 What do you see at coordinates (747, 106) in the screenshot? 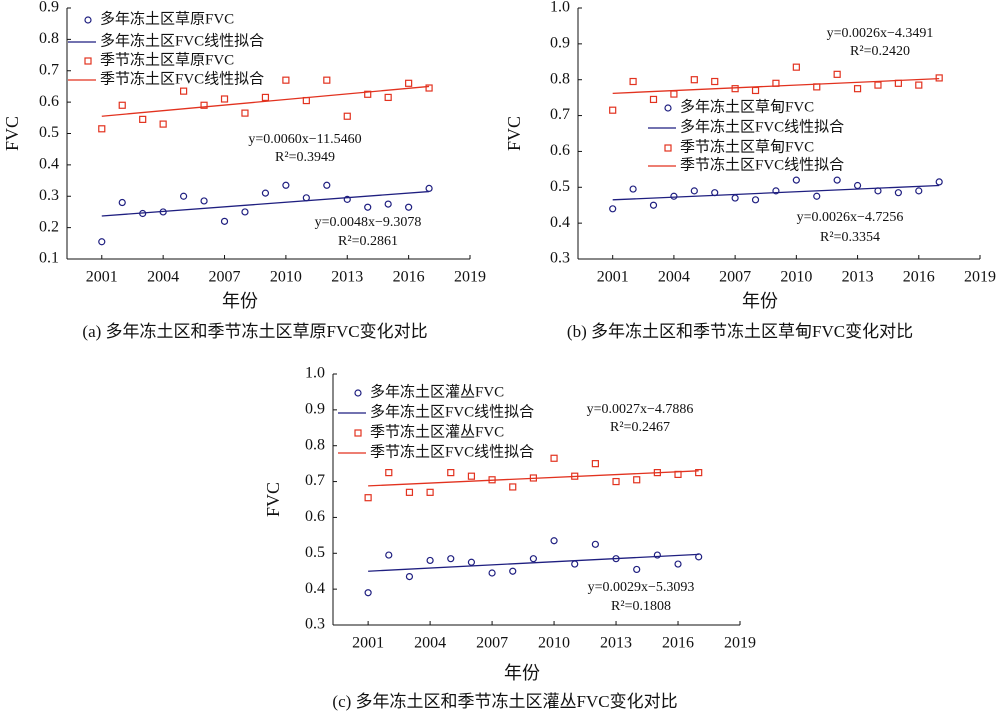
I see `legend-label: 多年冻土区草甸FVC` at bounding box center [747, 106].